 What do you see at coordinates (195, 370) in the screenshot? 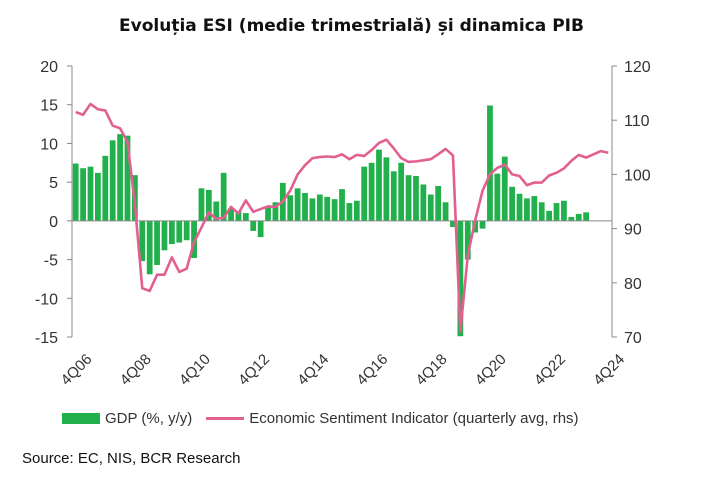
I see `x-tick-label: 4Q10` at bounding box center [195, 370].